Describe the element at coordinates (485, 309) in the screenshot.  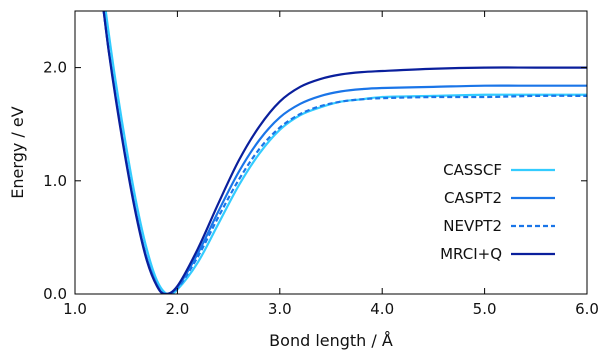
I see `x-tick-label: 5.0` at that location.